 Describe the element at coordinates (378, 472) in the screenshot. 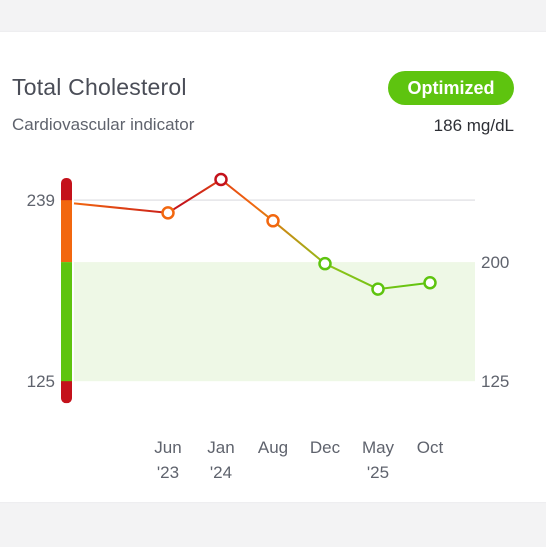

I see `x-tick-label-year: '25` at that location.